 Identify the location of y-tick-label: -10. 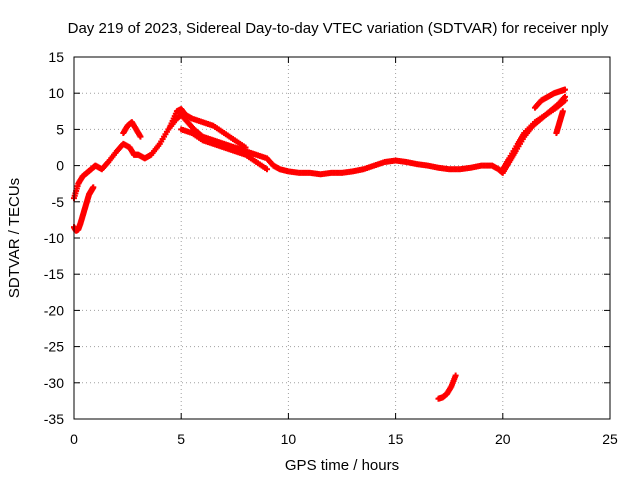
(54, 238).